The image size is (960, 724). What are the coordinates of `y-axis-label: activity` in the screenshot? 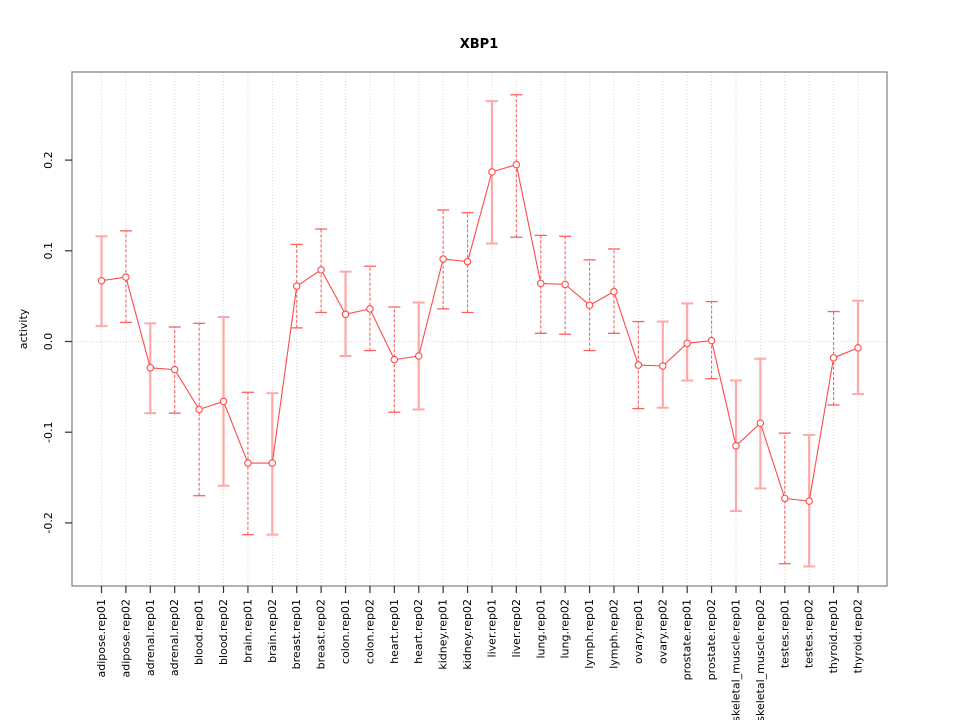 It's located at (23, 328).